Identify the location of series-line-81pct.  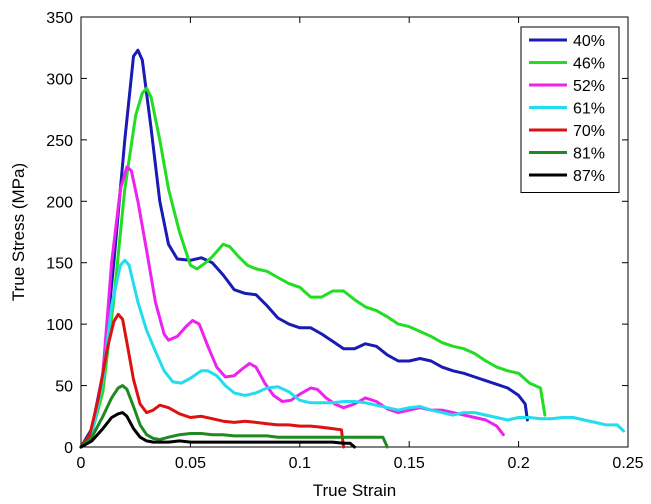
(234, 416).